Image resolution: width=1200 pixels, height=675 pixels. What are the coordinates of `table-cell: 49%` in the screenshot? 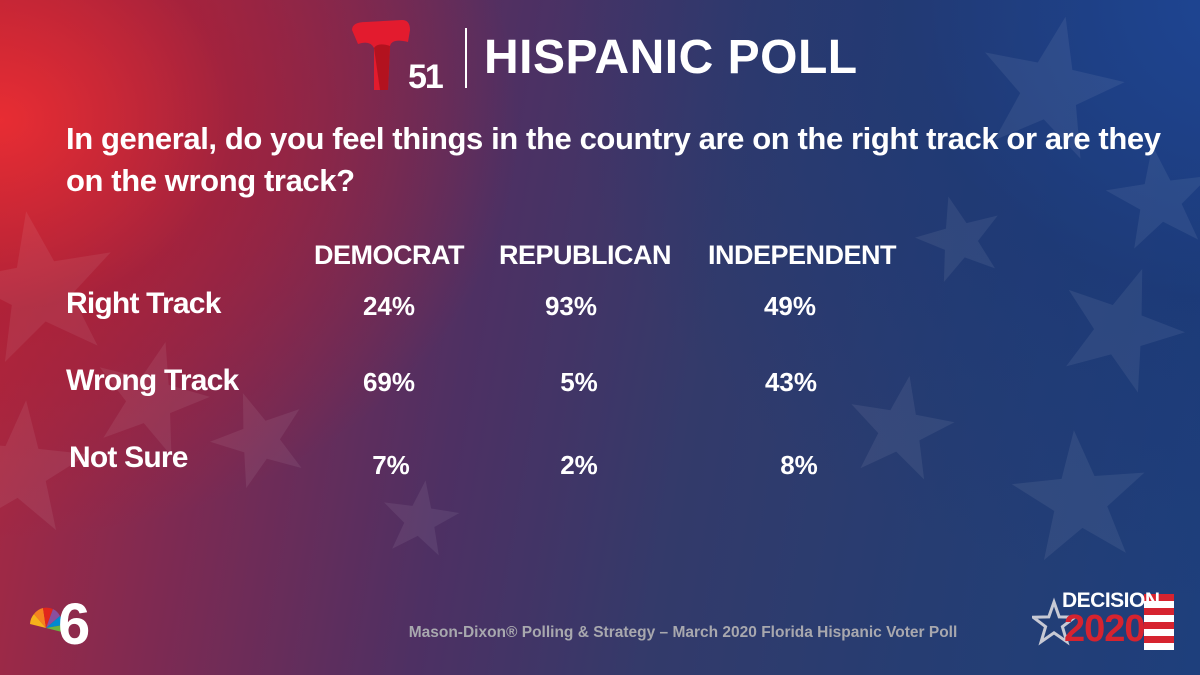 It's located at (790, 306).